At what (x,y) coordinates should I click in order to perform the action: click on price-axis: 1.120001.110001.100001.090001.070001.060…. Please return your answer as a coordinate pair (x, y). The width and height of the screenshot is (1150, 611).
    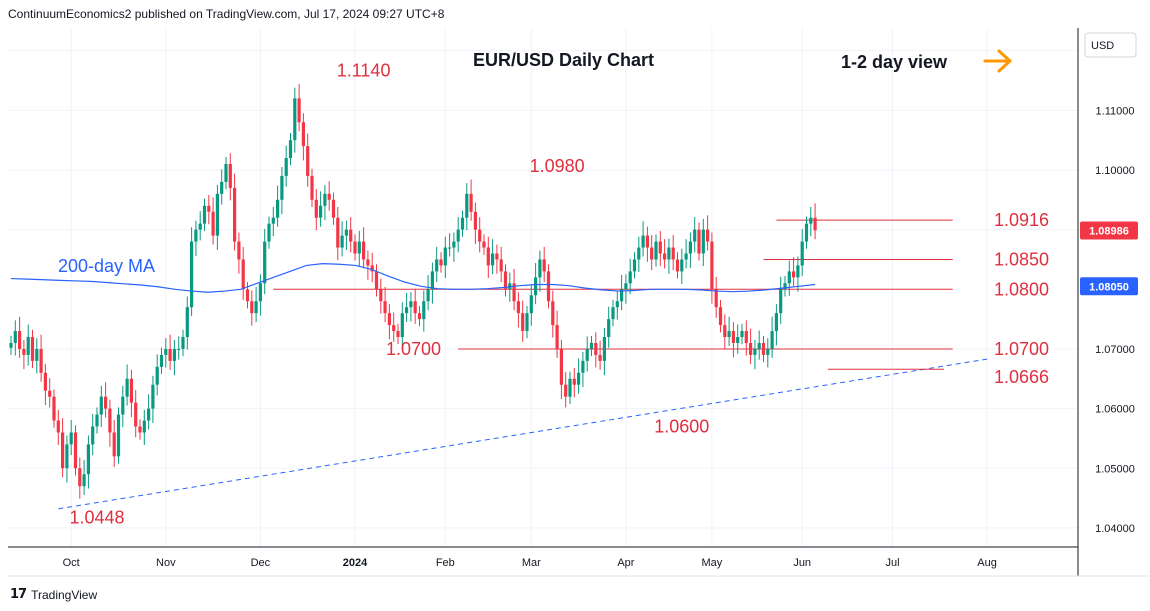
    Looking at the image, I should click on (1109, 290).